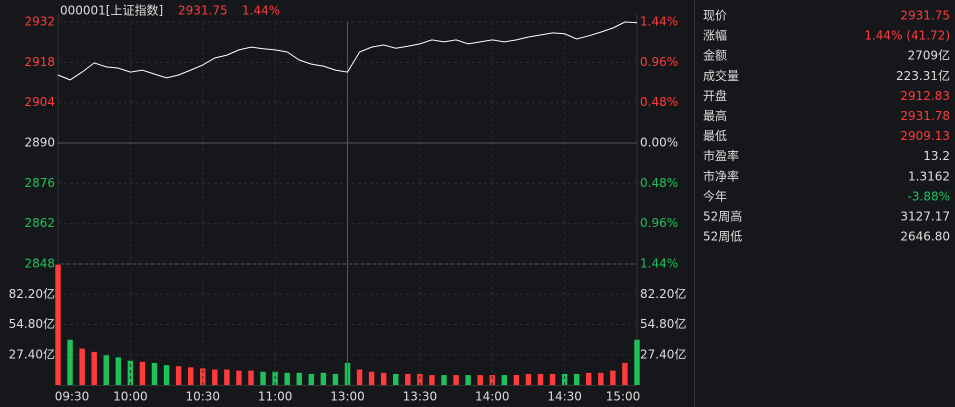 This screenshot has width=955, height=407. What do you see at coordinates (721, 155) in the screenshot?
I see `info-label: 市盈率` at bounding box center [721, 155].